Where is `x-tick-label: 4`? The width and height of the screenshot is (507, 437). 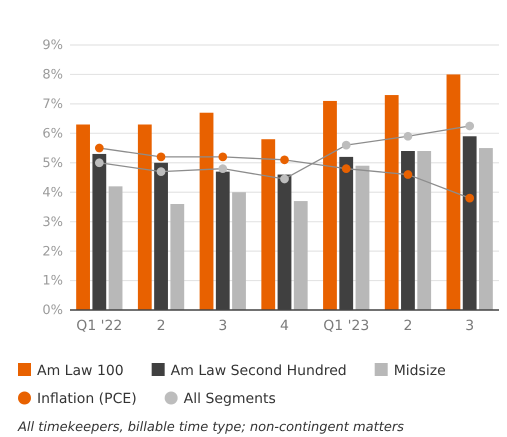
x-tick-label: 4 is located at coordinates (285, 326).